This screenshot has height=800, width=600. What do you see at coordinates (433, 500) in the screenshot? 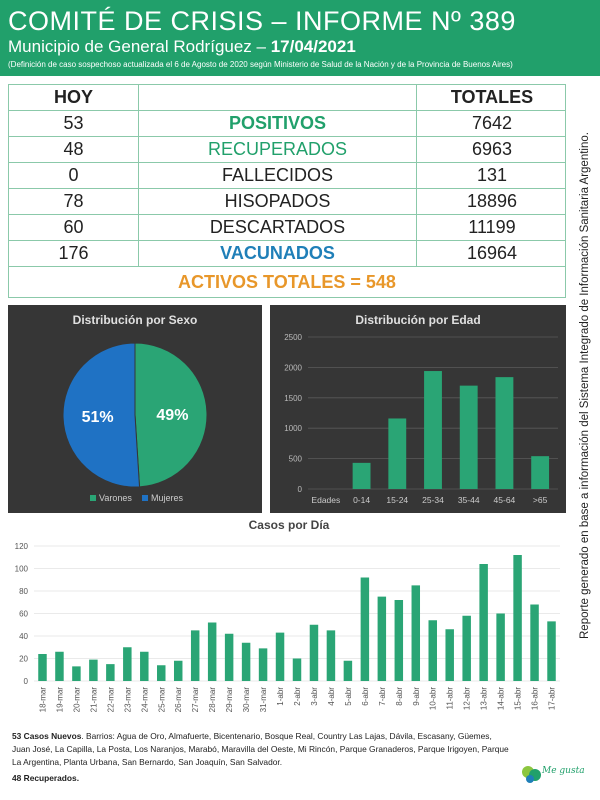
I see `x-tick-label: 25-34` at bounding box center [433, 500].